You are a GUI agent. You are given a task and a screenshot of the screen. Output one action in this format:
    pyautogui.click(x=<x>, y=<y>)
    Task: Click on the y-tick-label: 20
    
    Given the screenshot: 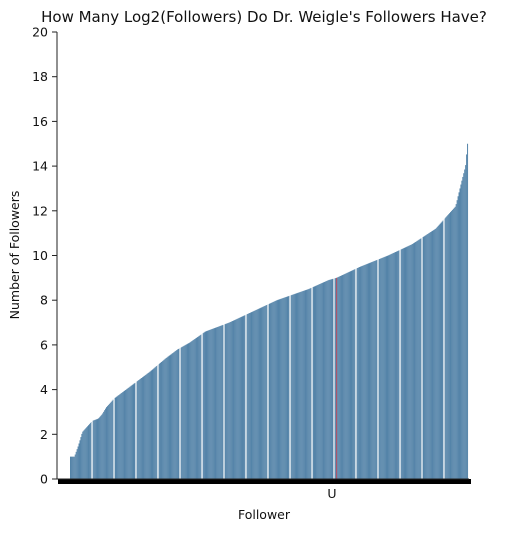 What is the action you would take?
    pyautogui.click(x=40, y=32)
    